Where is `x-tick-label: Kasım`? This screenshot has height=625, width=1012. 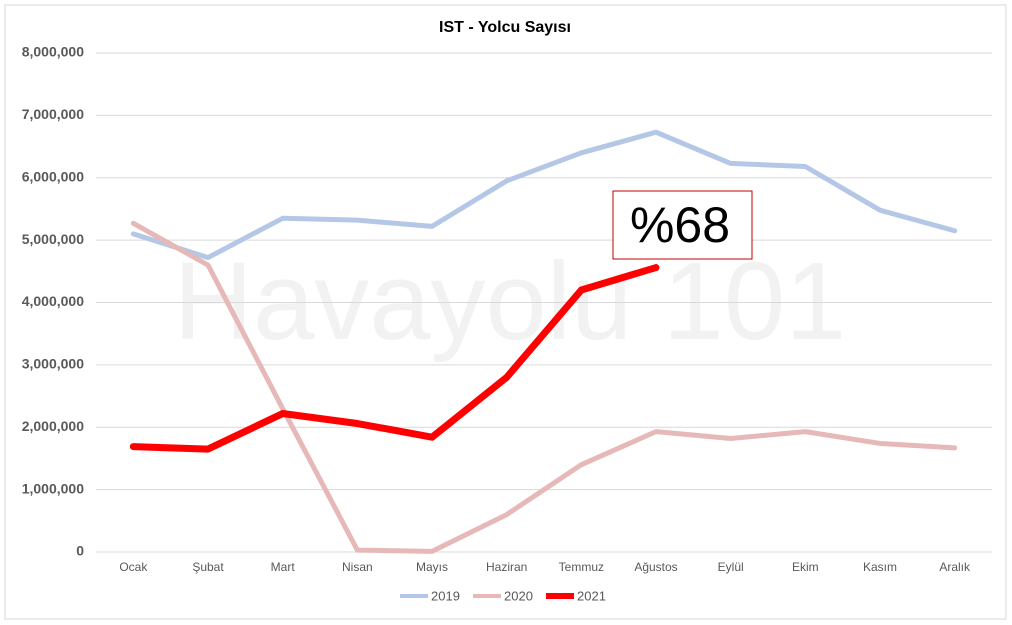 x-tick-label: Kasım is located at coordinates (880, 567).